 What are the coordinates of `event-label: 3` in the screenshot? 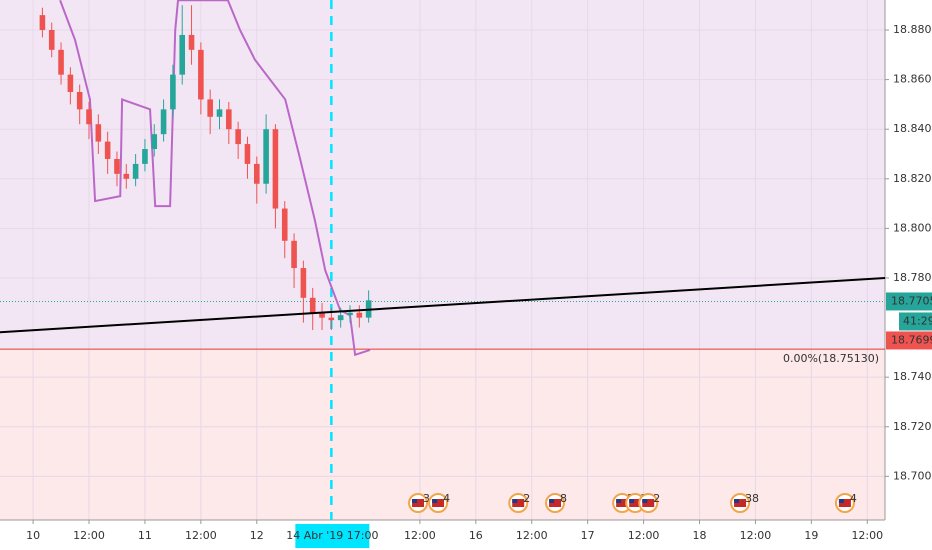 It's located at (426, 498).